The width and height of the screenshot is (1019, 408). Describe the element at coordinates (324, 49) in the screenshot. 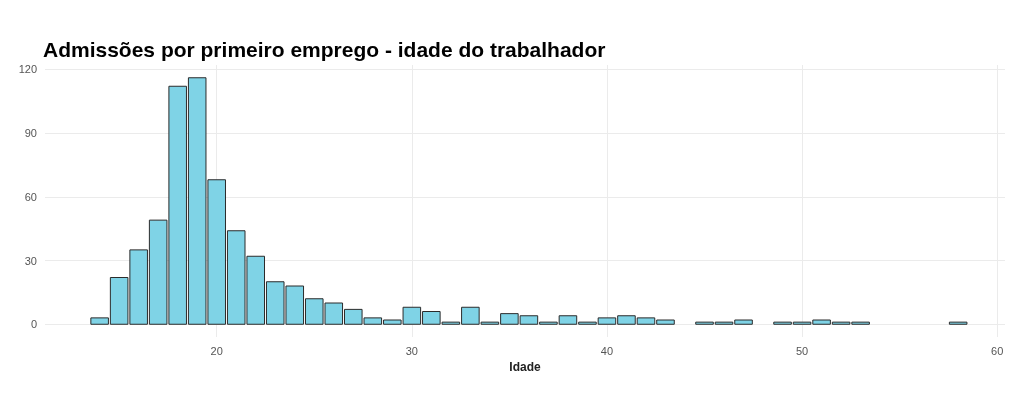

I see `chart-title: Admissões por primeiro emprego - idade do trabalhador` at that location.